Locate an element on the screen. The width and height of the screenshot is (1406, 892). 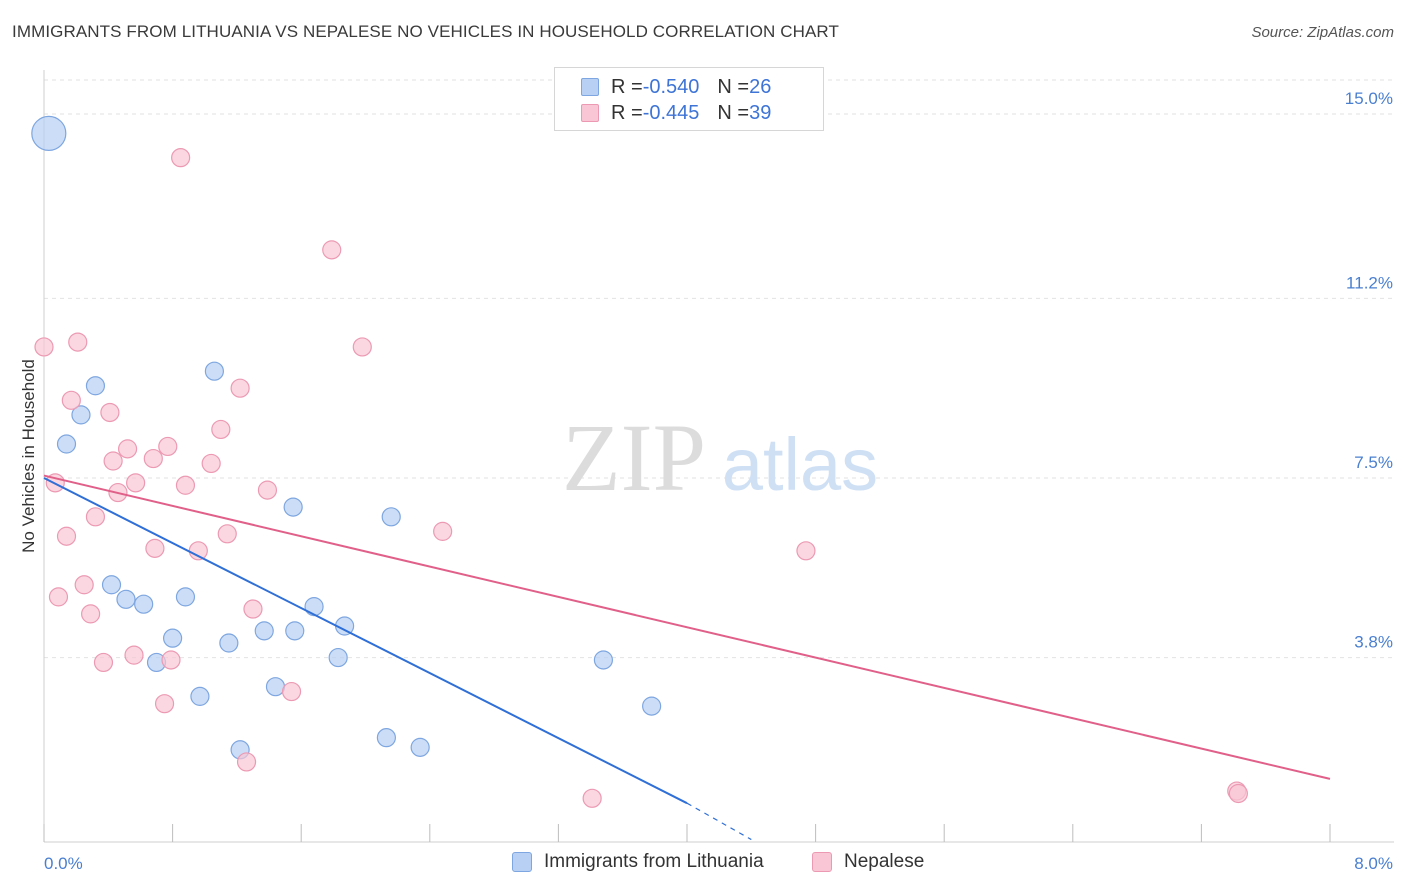
source-credit: Source: ZipAtlas.com is located at coordinates (1322, 32).